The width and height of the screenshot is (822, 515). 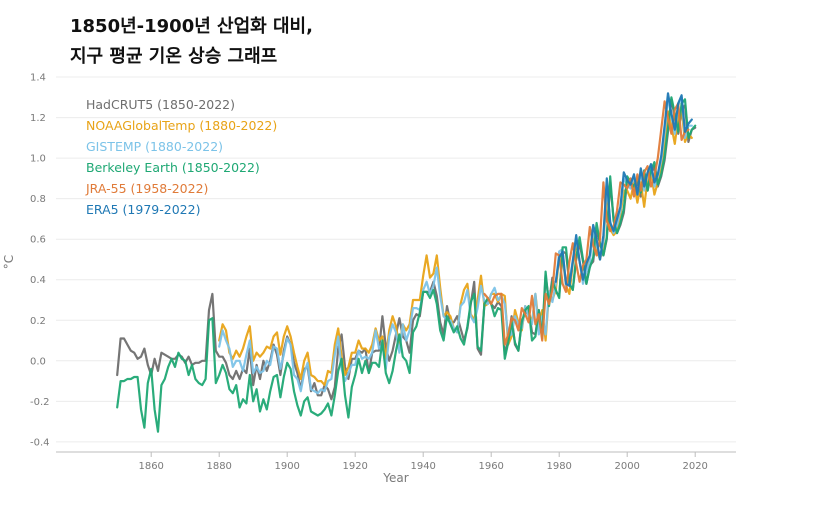 What do you see at coordinates (354, 466) in the screenshot?
I see `x-tick-label: 1920` at bounding box center [354, 466].